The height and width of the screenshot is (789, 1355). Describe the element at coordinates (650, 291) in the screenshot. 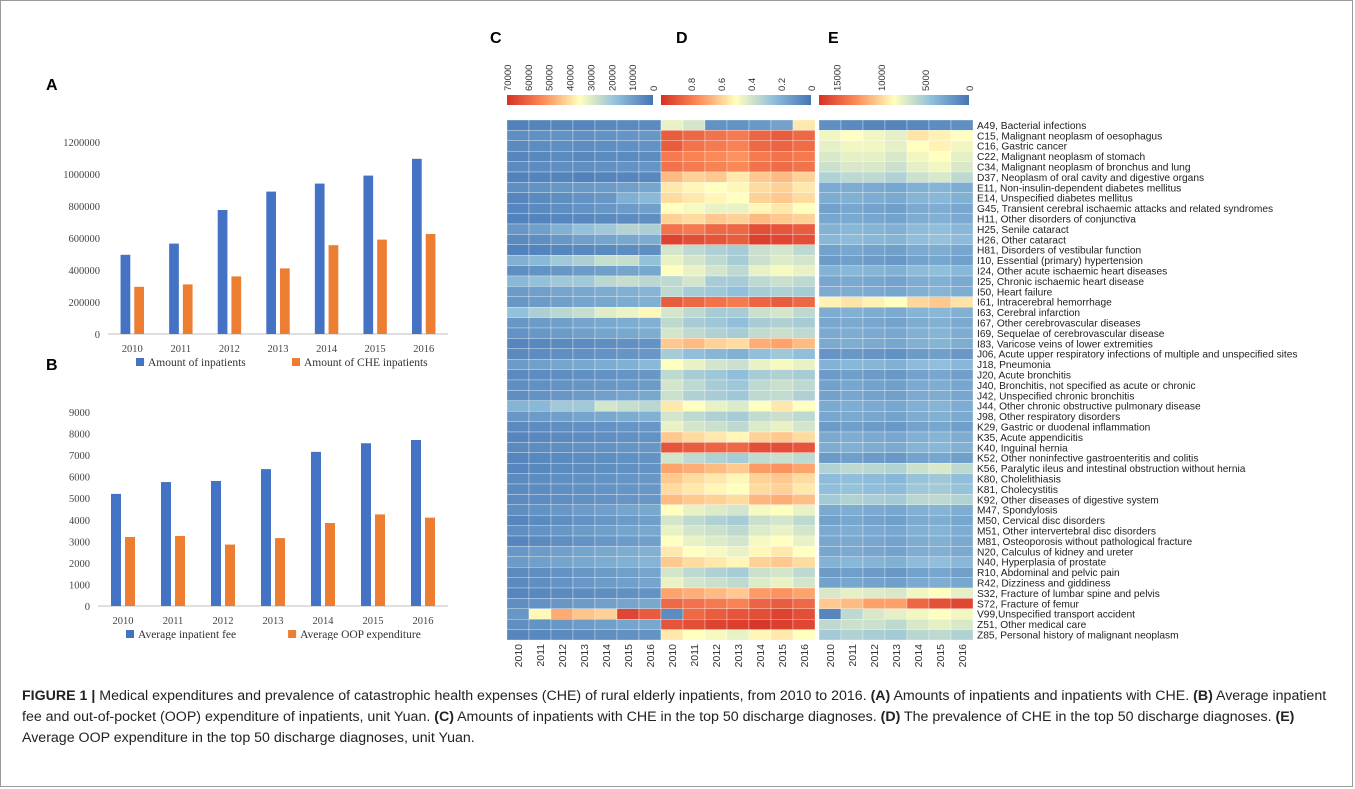

I see `heatmap-C-cell-16-2016` at that location.